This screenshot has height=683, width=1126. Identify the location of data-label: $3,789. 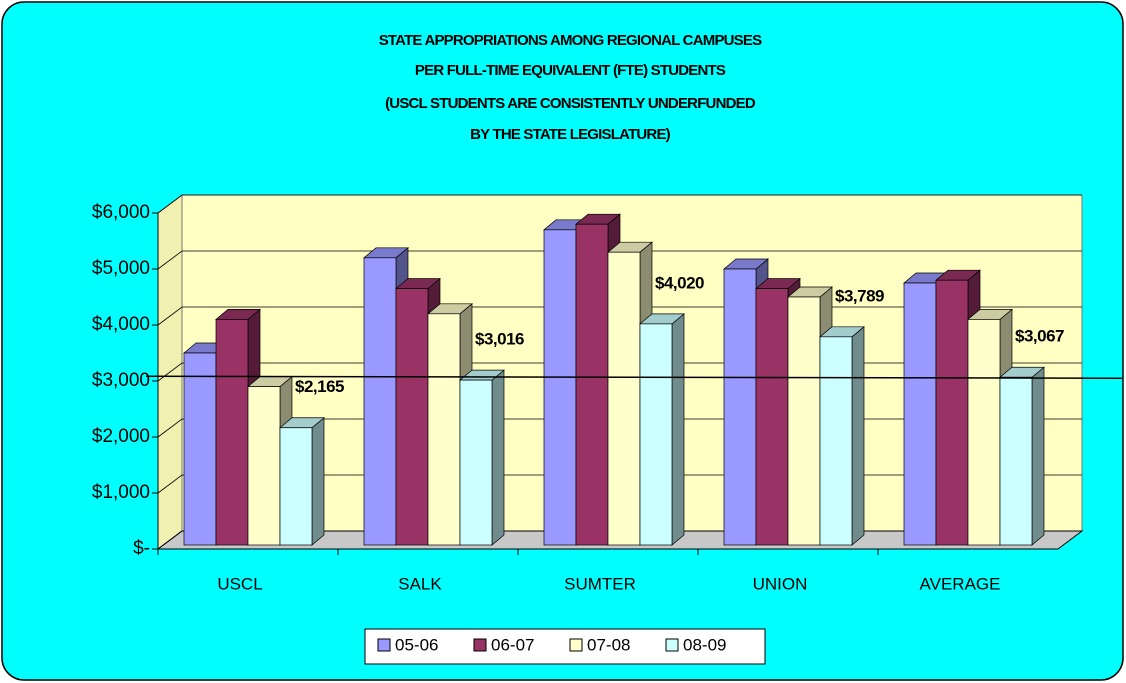
(859, 295).